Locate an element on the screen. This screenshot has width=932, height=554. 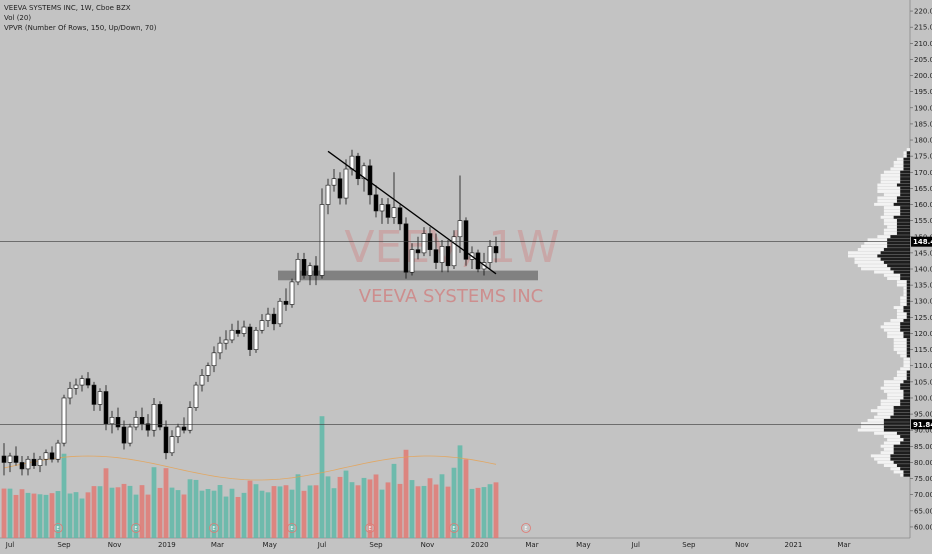
y-tick-label: 215.00 is located at coordinates (923, 28).